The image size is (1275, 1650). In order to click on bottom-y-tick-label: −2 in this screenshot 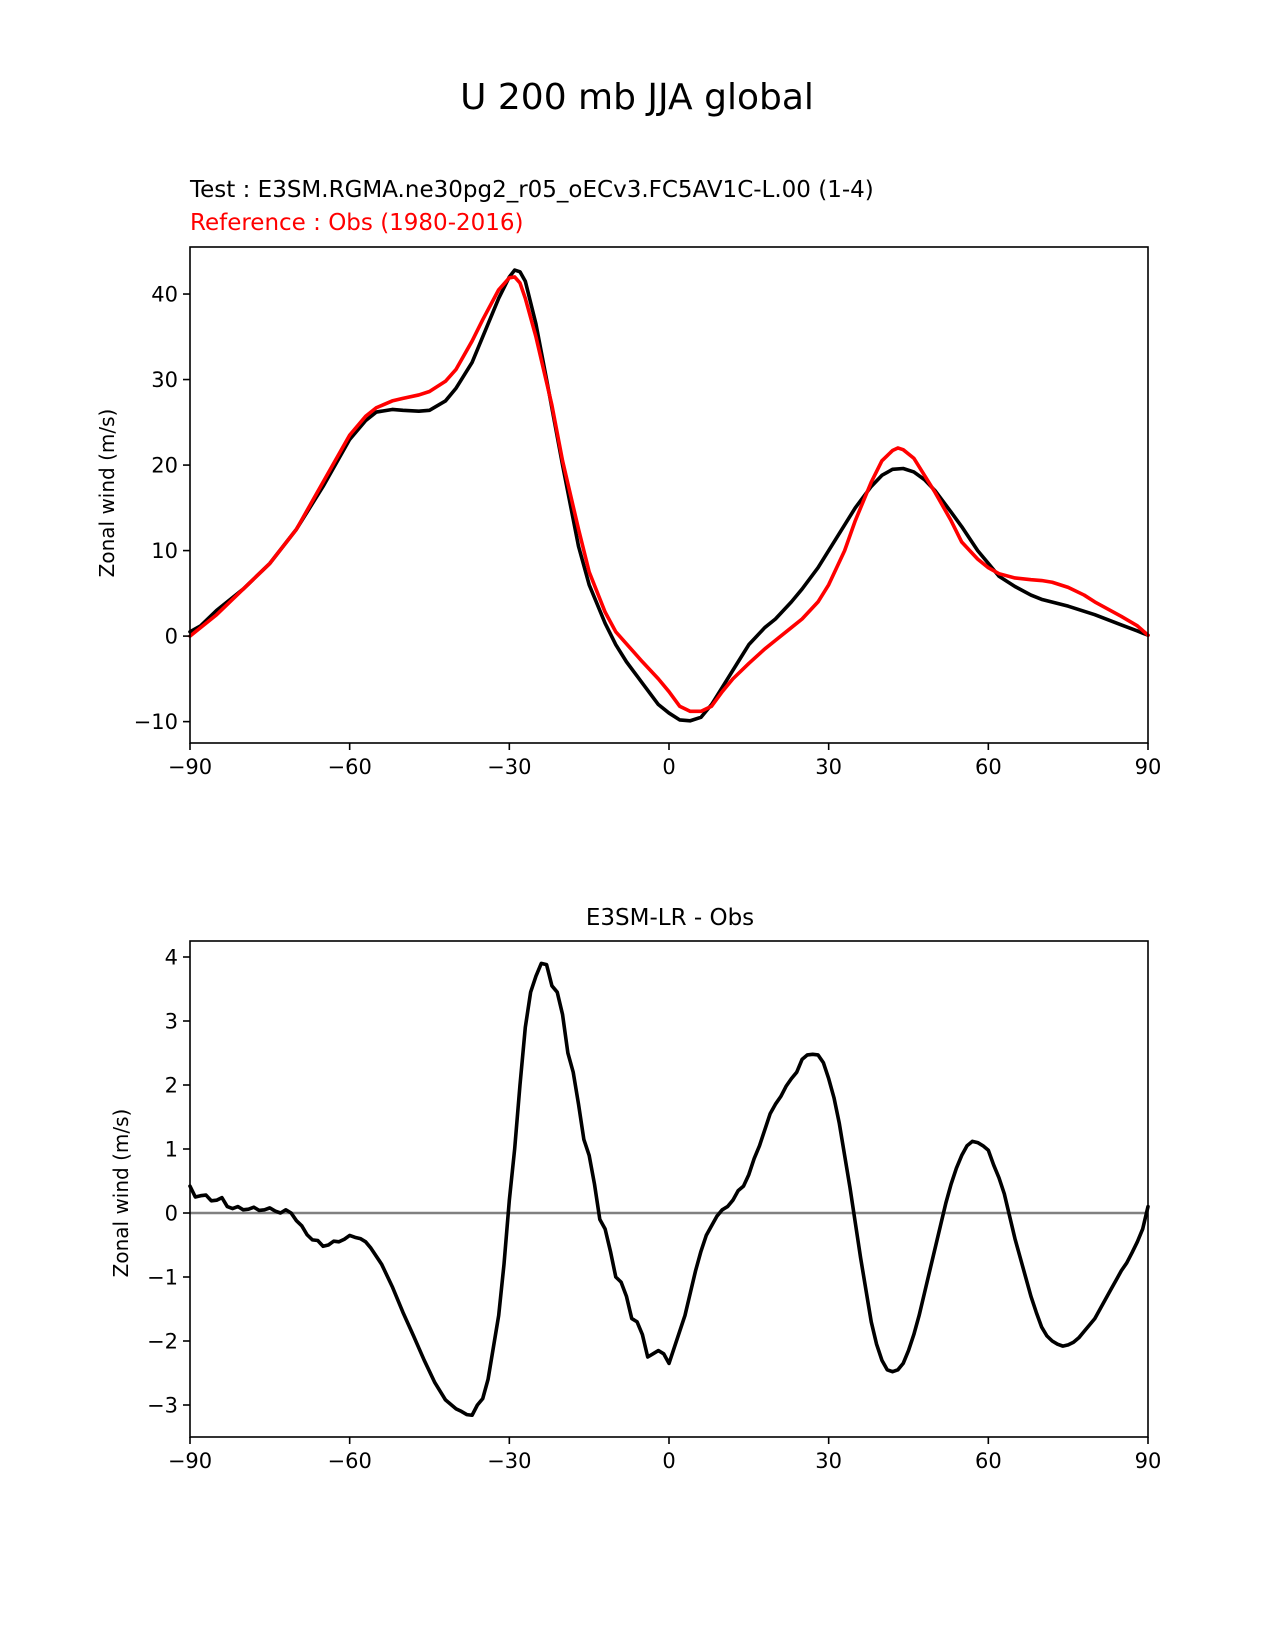, I will do `click(162, 1342)`.